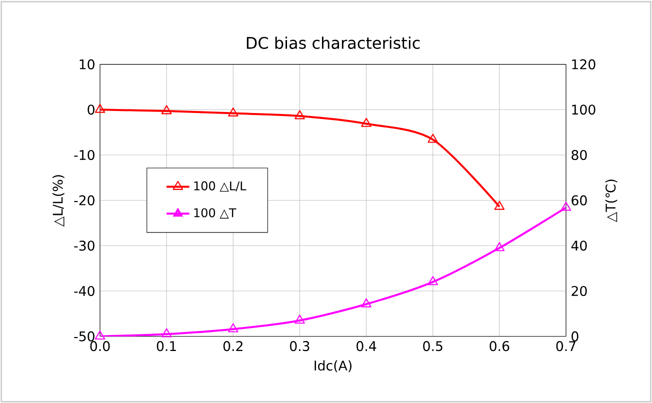  Describe the element at coordinates (584, 64) in the screenshot. I see `y2-tick-label: 120` at that location.